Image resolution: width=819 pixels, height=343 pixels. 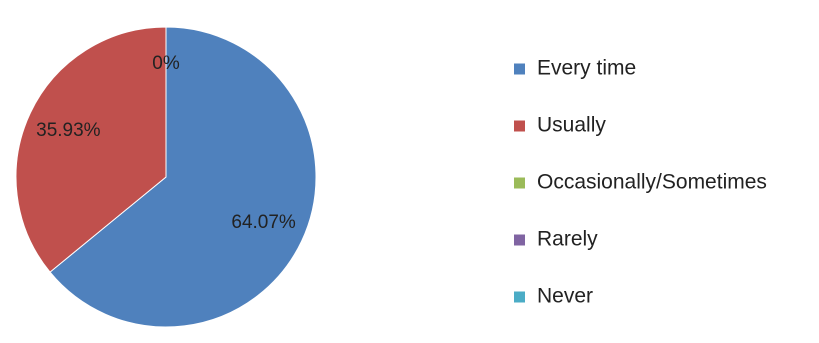 What do you see at coordinates (263, 222) in the screenshot?
I see `data-label-every-time: 64.07%` at bounding box center [263, 222].